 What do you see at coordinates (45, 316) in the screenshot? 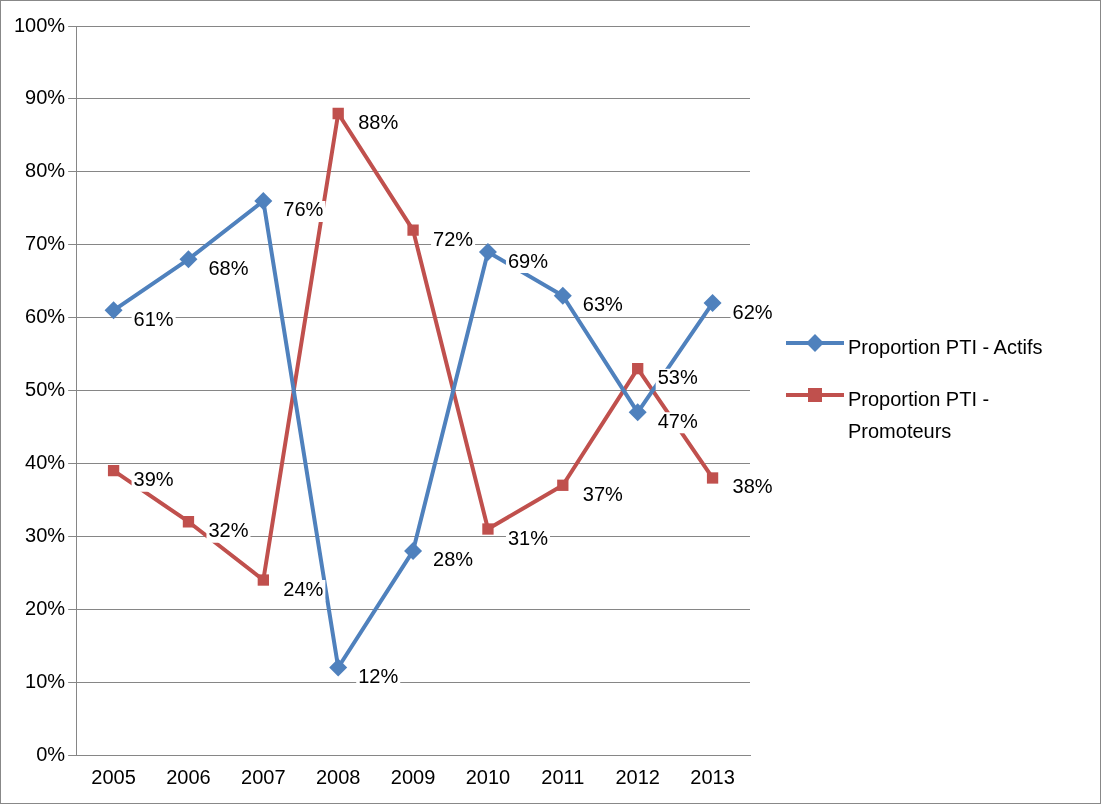
I see `y-tick-label: 60%` at bounding box center [45, 316].